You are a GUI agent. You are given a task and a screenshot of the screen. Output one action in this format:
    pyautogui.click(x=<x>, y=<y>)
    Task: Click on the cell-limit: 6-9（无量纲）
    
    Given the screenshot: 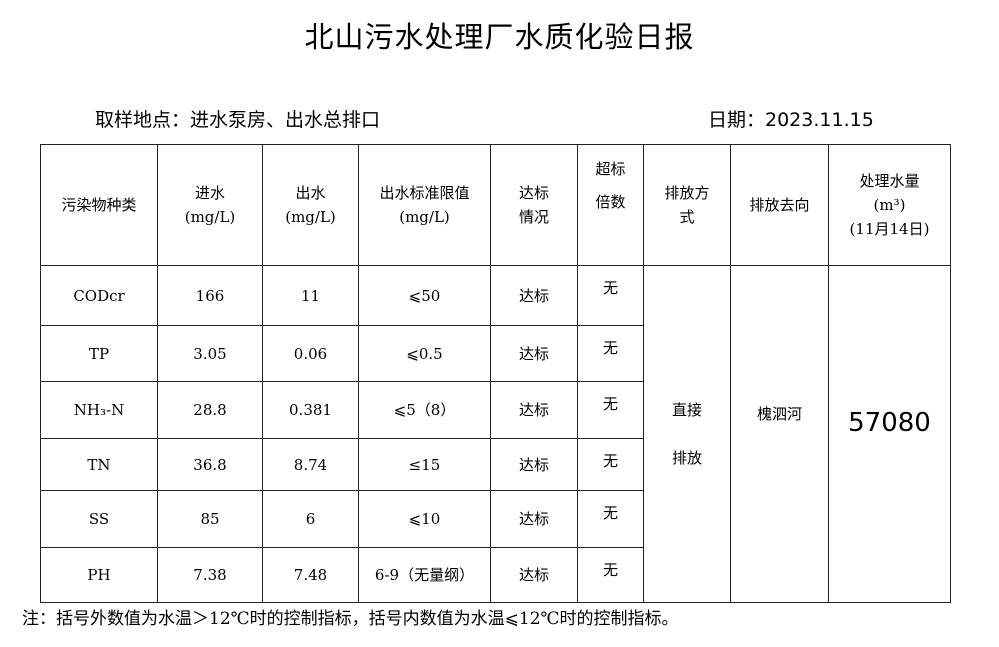 What is the action you would take?
    pyautogui.click(x=424, y=575)
    